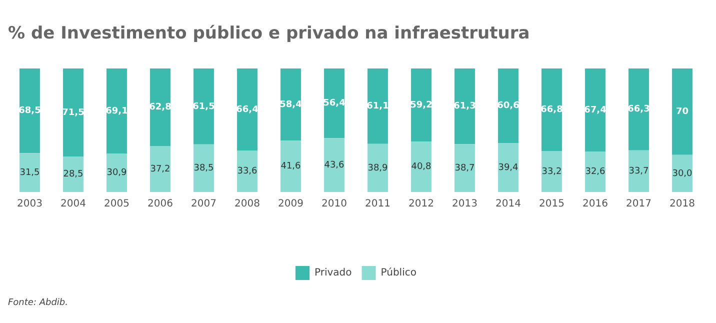 The height and width of the screenshot is (323, 716). I want to click on x-tick-label: 2005, so click(117, 204).